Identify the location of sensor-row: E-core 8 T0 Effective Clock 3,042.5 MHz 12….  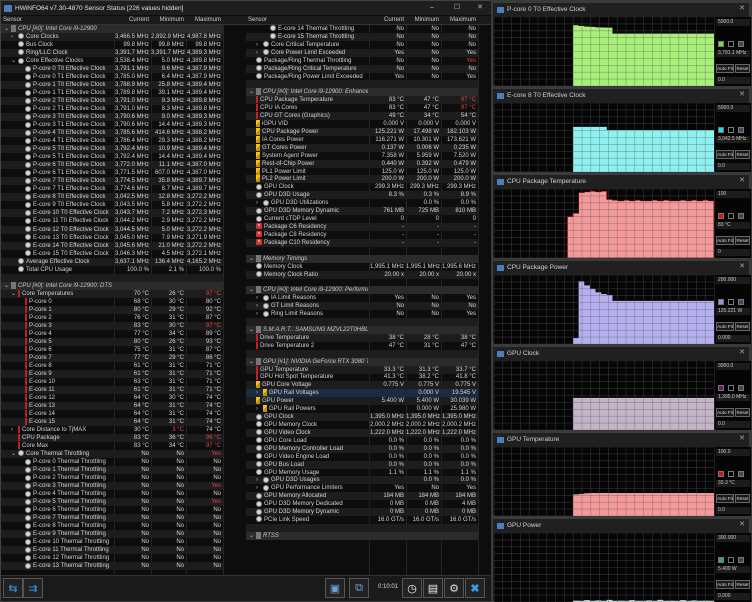
(112, 197).